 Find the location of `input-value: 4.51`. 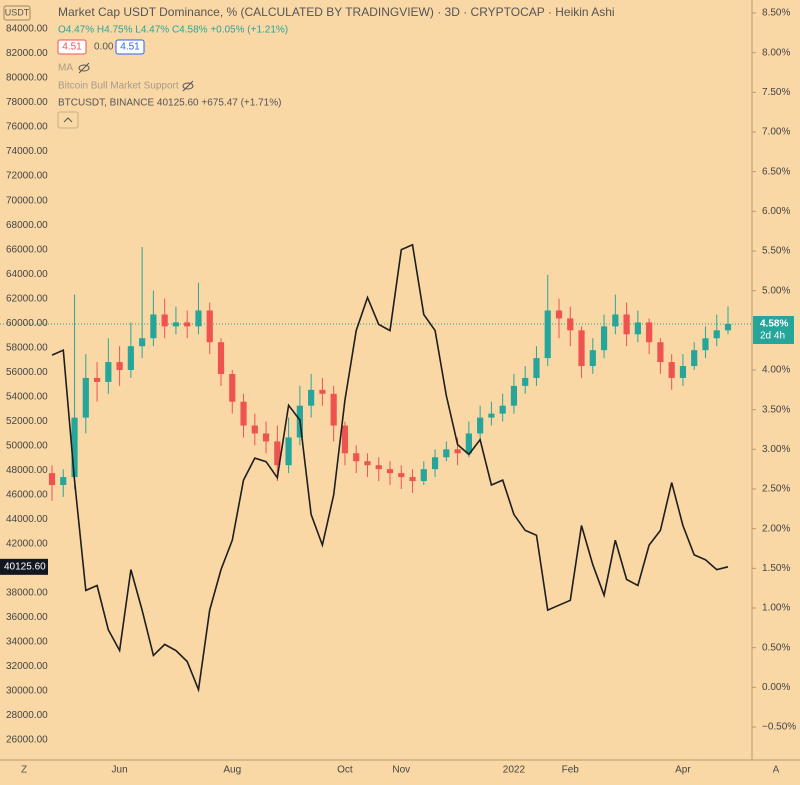

input-value: 4.51 is located at coordinates (72, 47).